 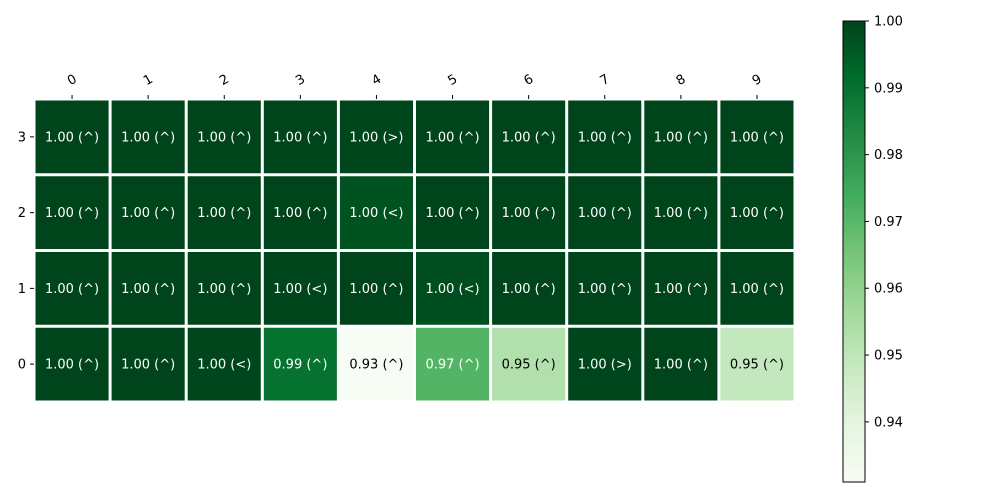 I want to click on x-tick-label: 5, so click(x=452, y=80).